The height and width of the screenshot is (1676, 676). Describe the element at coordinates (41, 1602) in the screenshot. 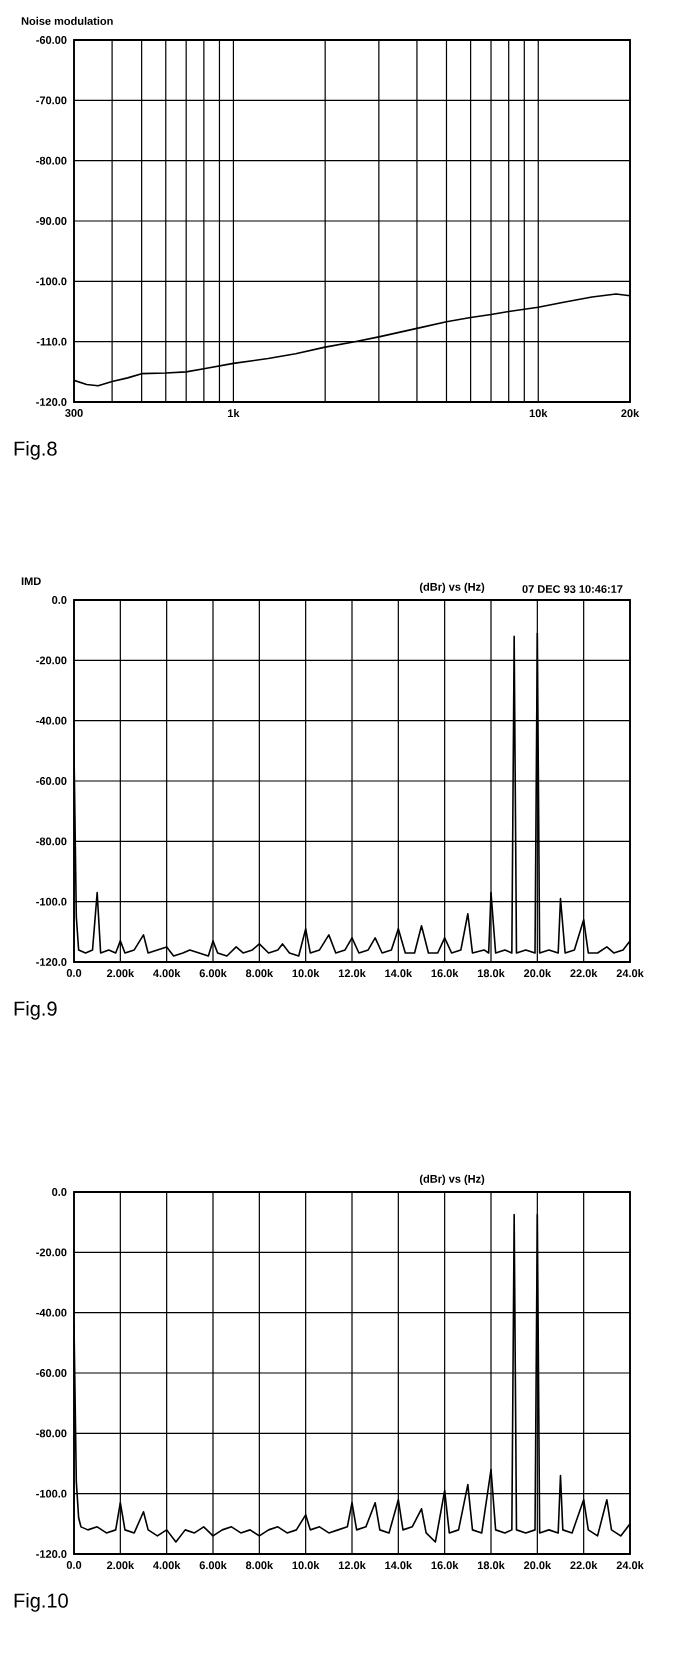

I see `caption: Fig.10` at that location.